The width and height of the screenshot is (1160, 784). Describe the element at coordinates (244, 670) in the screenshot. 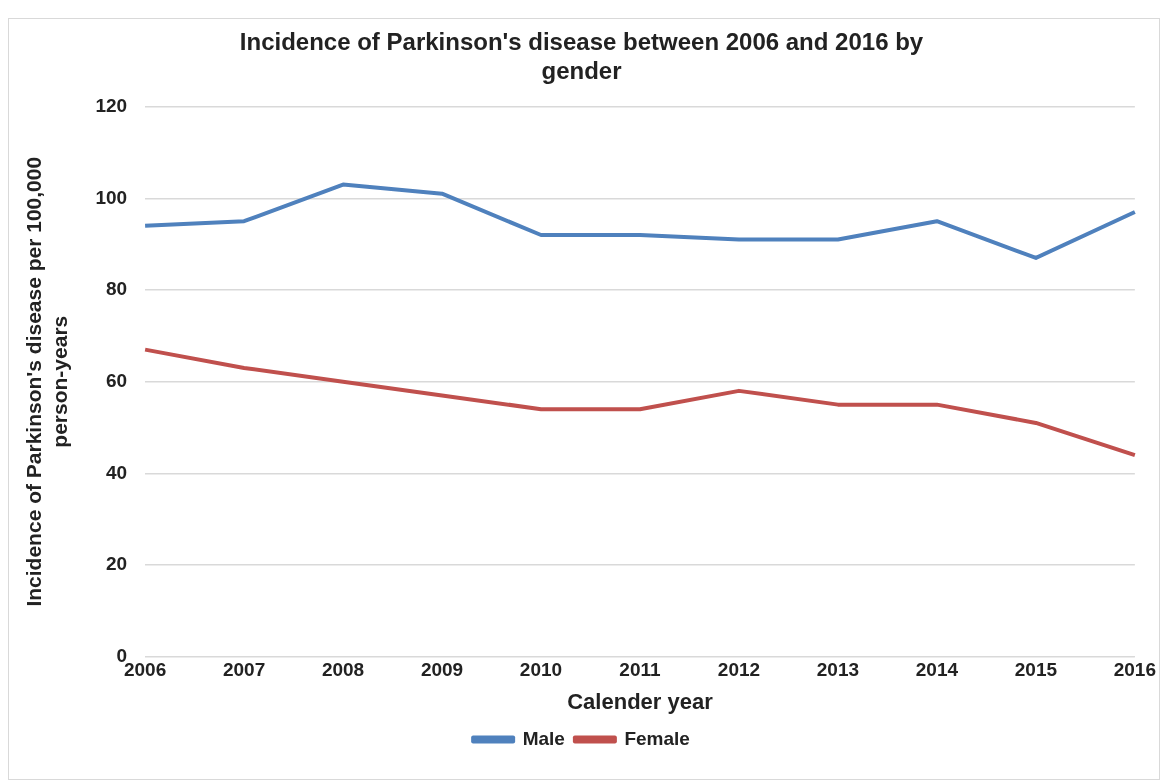

I see `x-tick-label: 2007` at that location.